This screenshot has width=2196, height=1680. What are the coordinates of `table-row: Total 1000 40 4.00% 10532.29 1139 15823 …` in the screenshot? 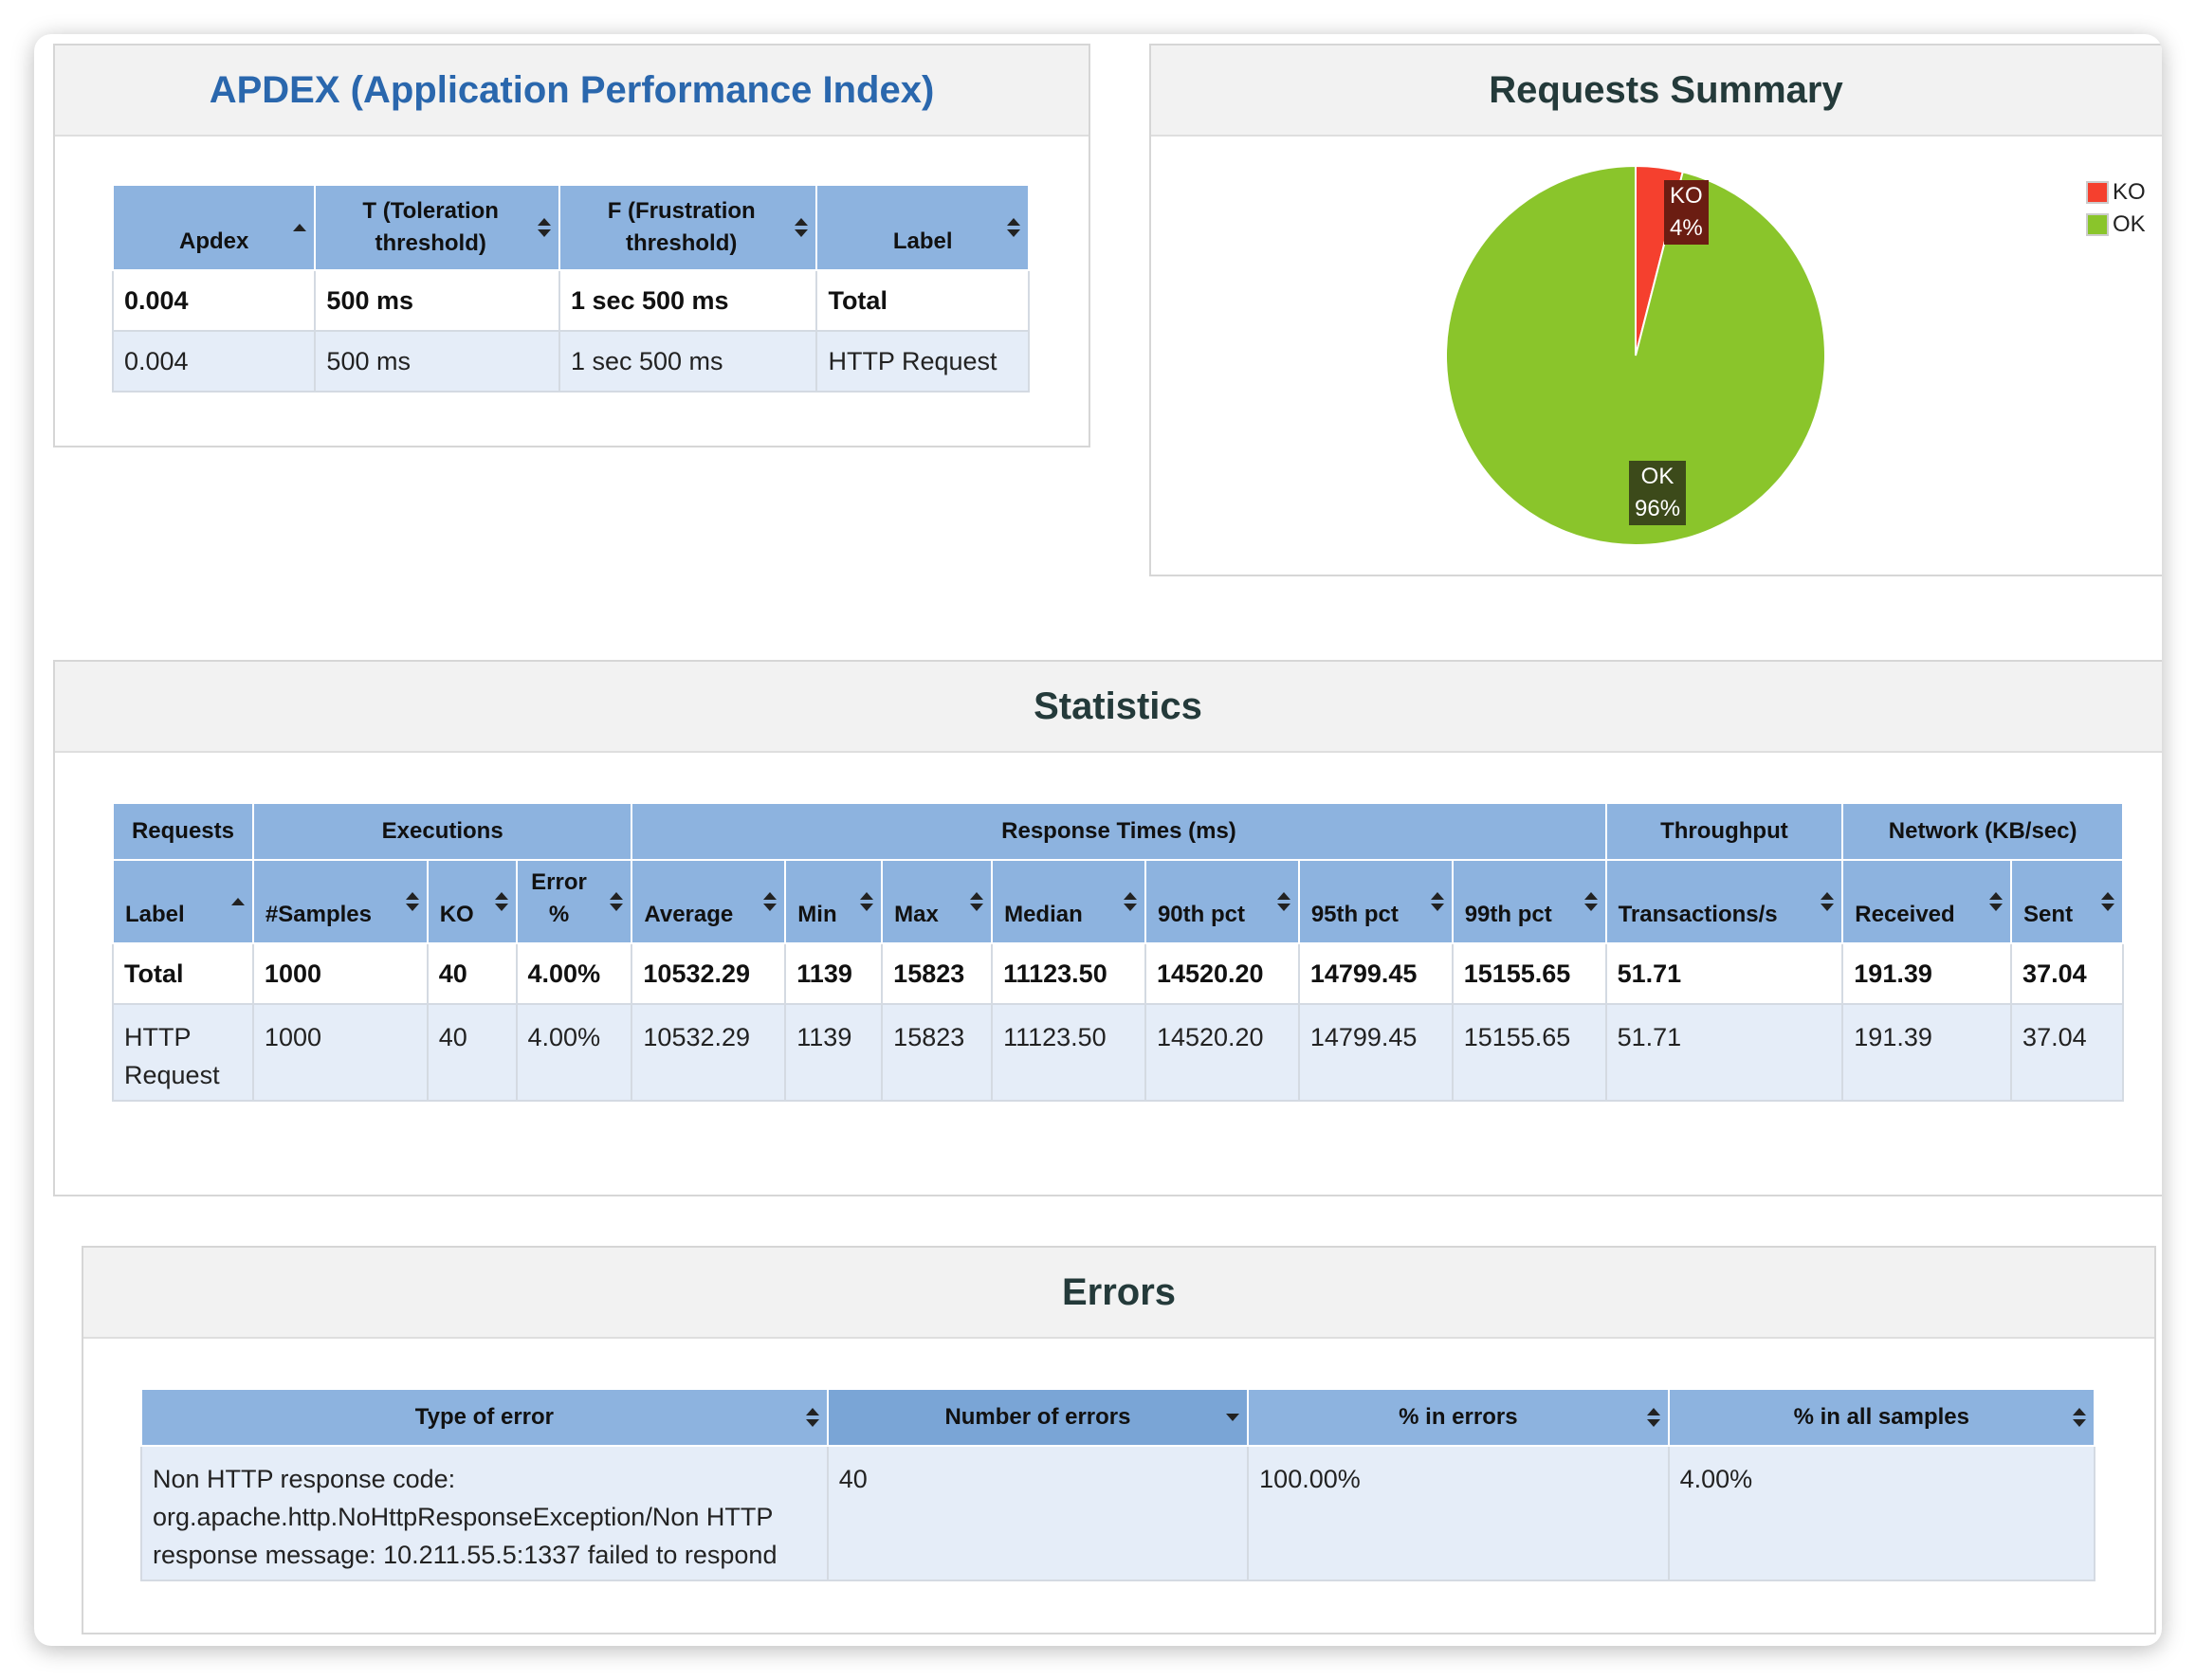 It's located at (1118, 973).